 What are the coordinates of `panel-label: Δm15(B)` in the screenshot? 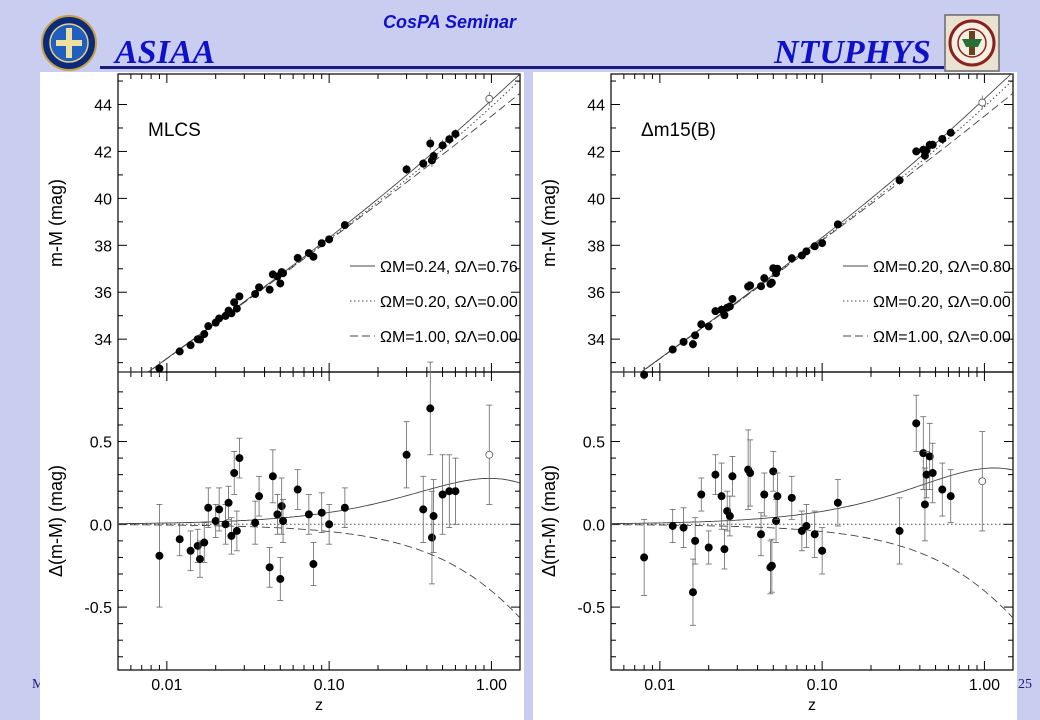 It's located at (678, 130).